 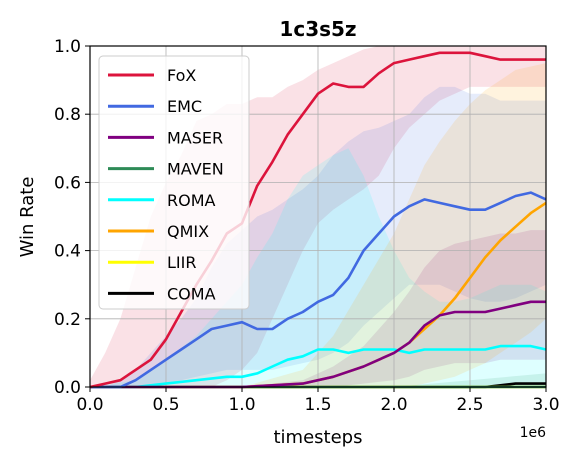 I want to click on x-tick-label: 3.0, so click(x=545, y=405).